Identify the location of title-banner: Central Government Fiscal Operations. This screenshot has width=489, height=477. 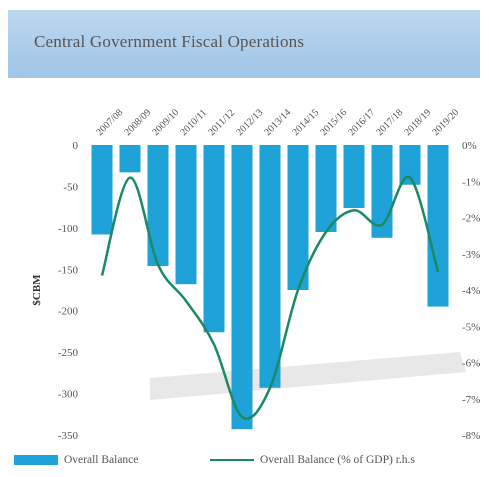
(244, 44).